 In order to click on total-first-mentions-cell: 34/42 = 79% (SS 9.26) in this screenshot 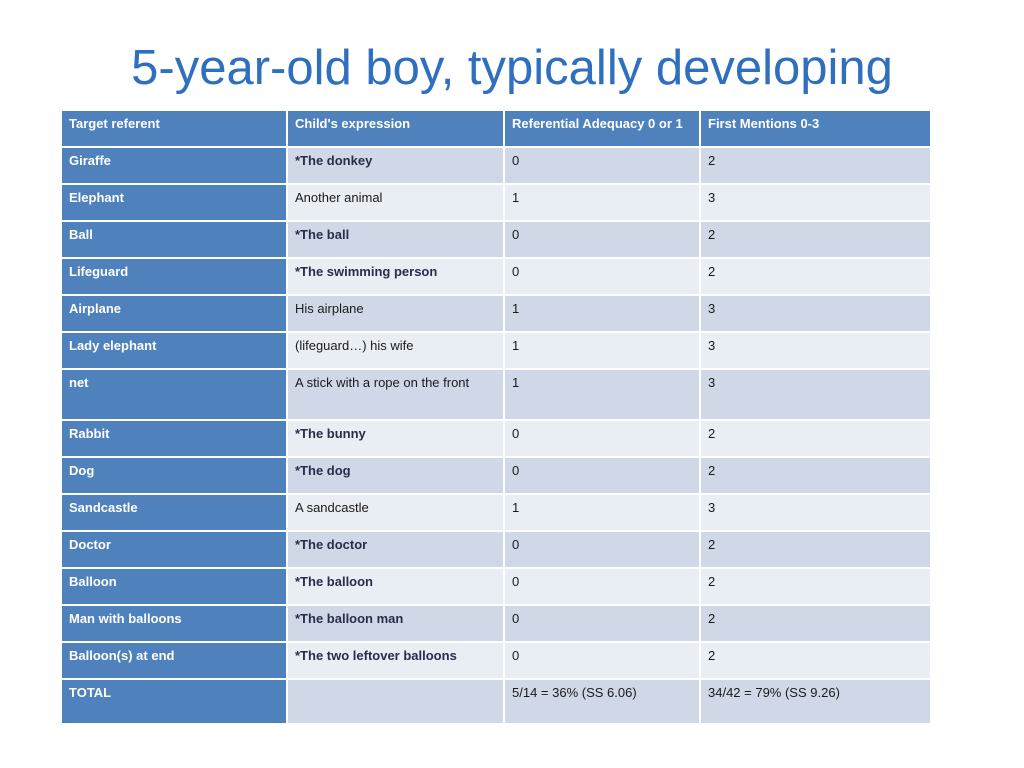, I will do `click(815, 701)`.